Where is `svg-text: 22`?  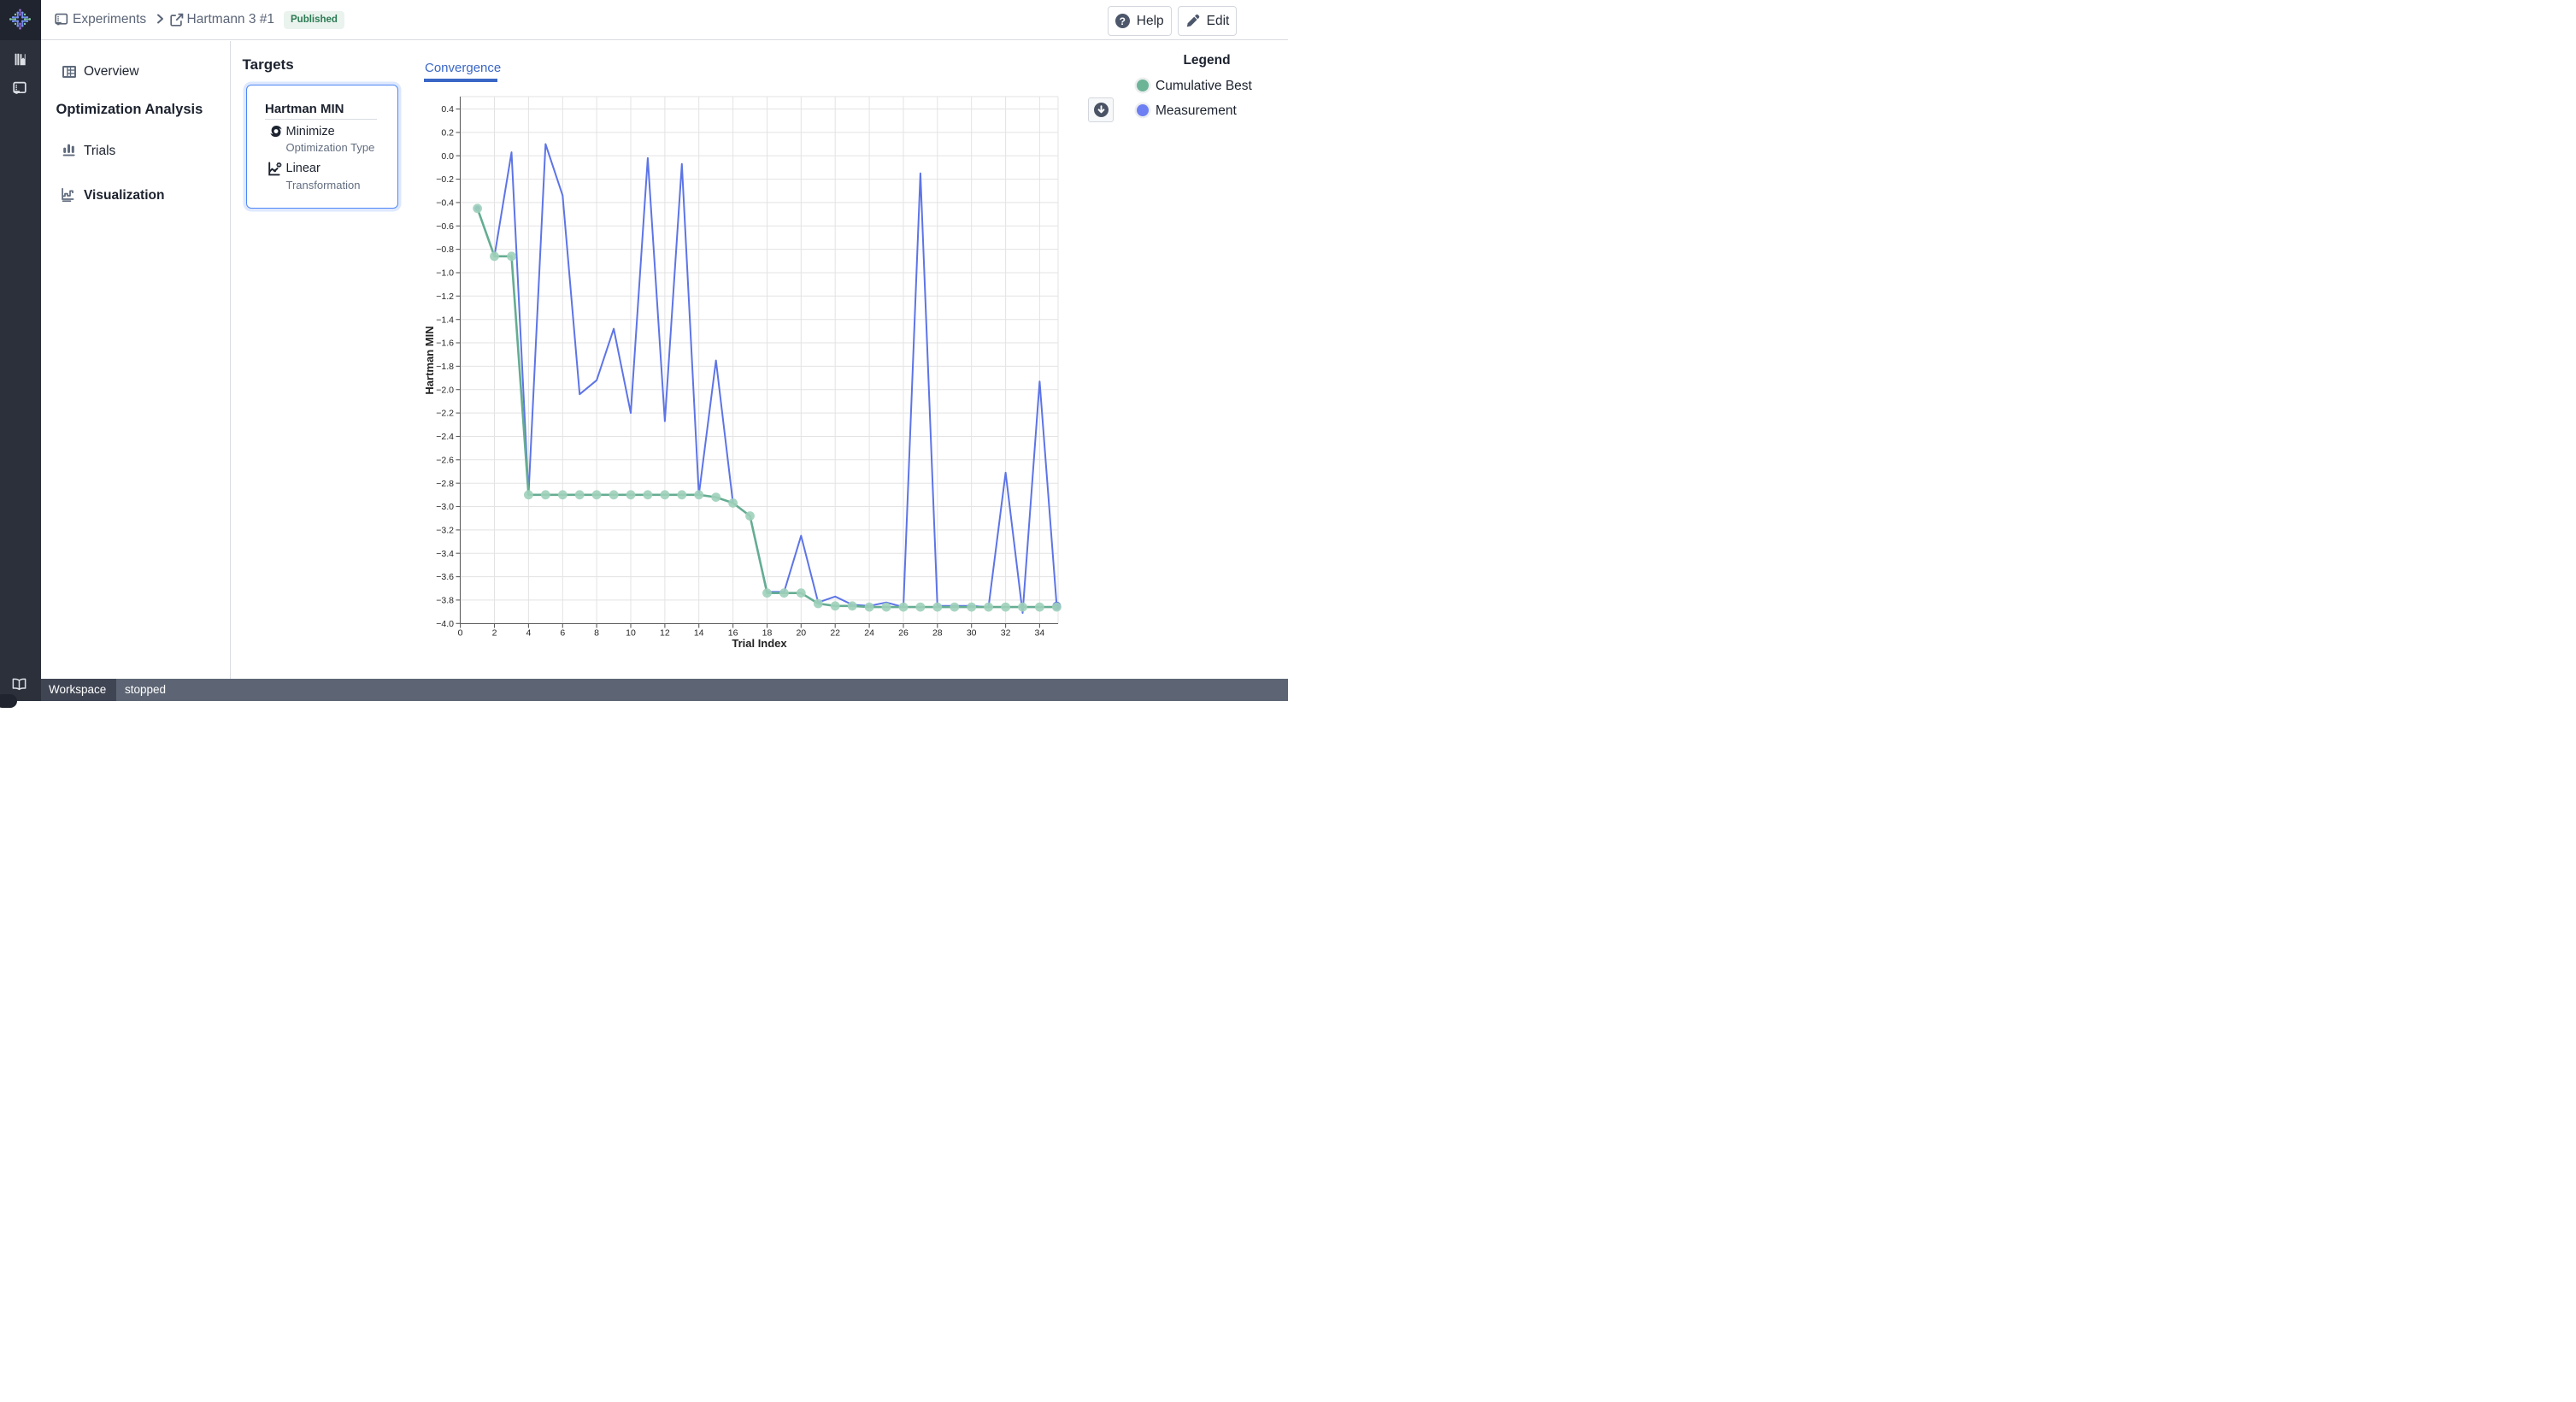 svg-text: 22 is located at coordinates (835, 633).